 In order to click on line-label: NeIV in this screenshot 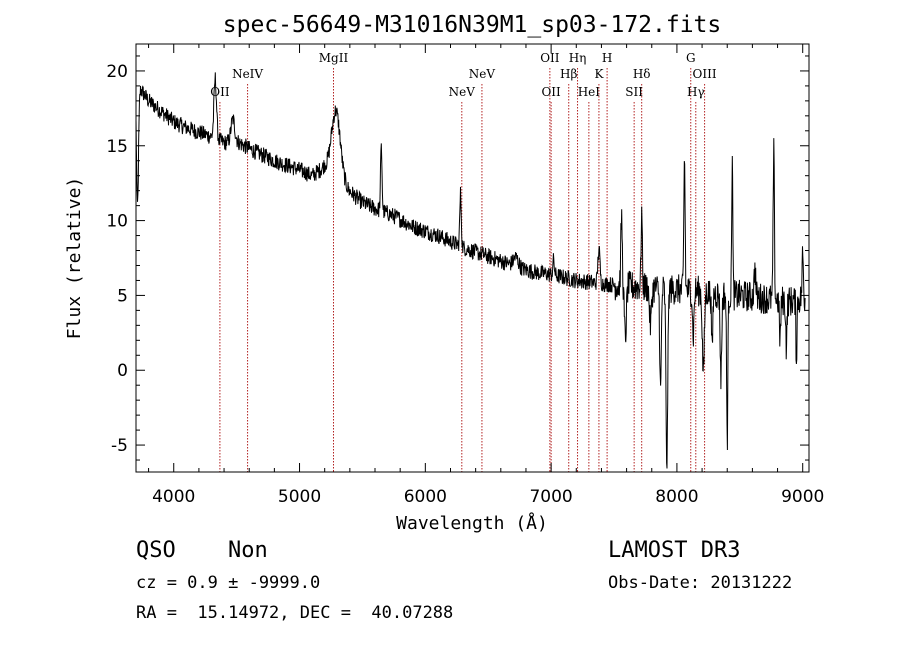, I will do `click(247, 74)`.